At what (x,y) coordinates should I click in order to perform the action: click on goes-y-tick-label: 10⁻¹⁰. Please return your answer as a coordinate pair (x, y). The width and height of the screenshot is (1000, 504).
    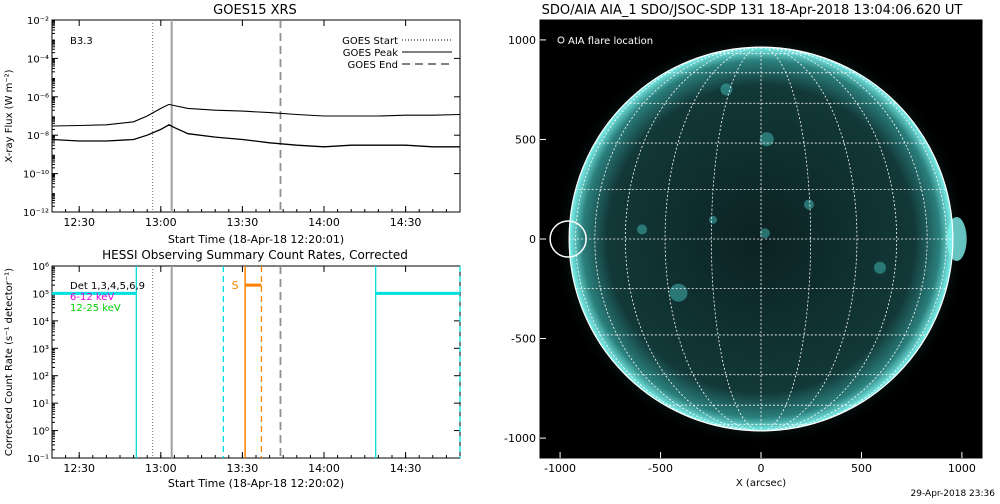
    Looking at the image, I should click on (36, 175).